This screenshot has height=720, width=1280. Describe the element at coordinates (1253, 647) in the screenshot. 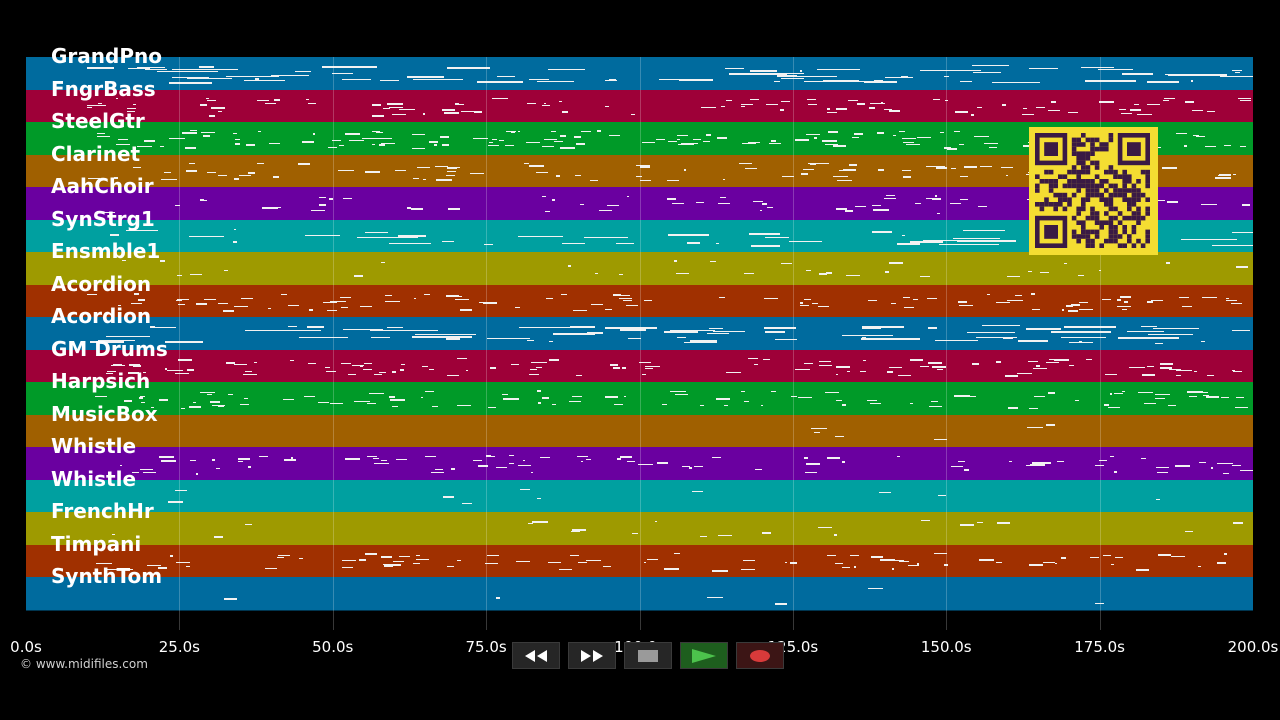

I see `time-tick-label: 200.0s` at that location.